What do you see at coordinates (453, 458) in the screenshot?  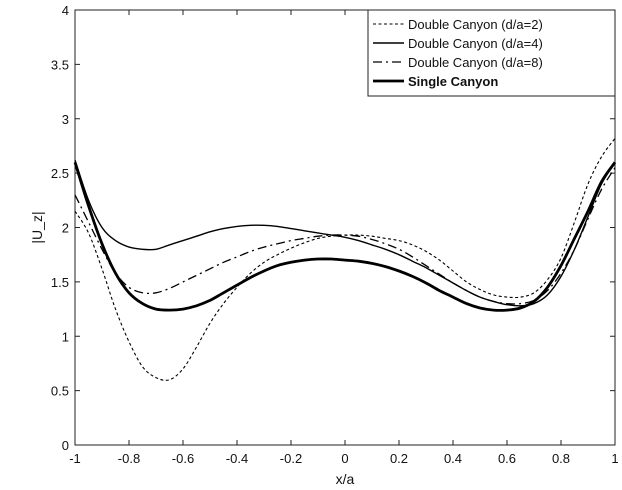 I see `x-tick-label: 0.4` at bounding box center [453, 458].